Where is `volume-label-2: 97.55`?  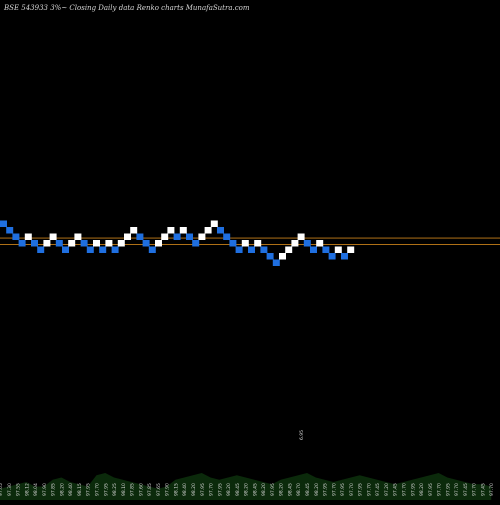 volume-label-2: 97.55 is located at coordinates (19, 489).